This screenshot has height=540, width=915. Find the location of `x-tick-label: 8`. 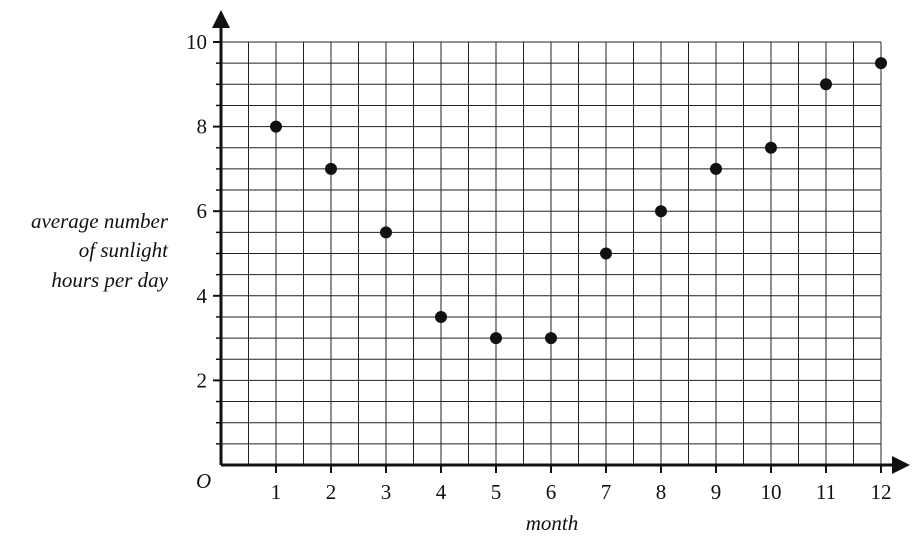

x-tick-label: 8 is located at coordinates (661, 492).